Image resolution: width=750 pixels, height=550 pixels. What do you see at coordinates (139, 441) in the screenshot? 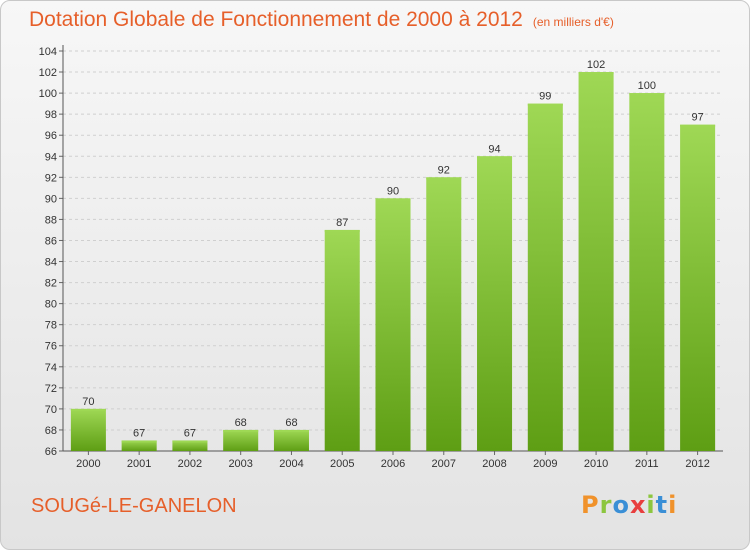
I see `bar-highlight-2001` at bounding box center [139, 441].